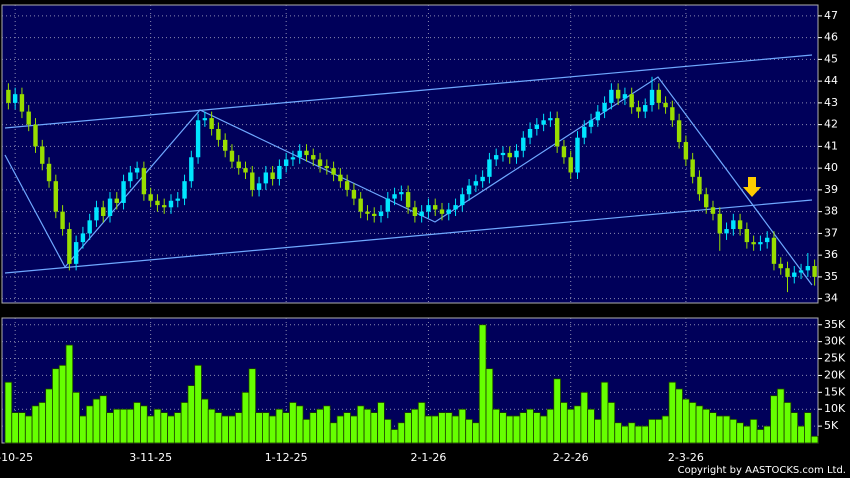  What do you see at coordinates (686, 457) in the screenshot?
I see `x-tick-label: 2-3-26` at bounding box center [686, 457].